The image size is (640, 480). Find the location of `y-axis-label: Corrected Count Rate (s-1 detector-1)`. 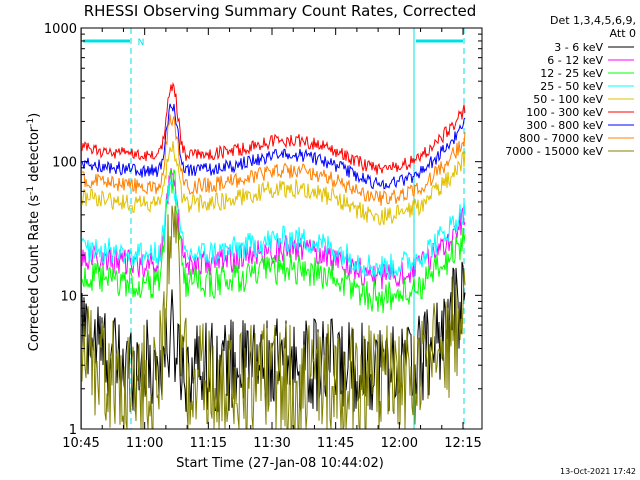

y-axis-label: Corrected Count Rate (s-1 detector-1) is located at coordinates (34, 232).